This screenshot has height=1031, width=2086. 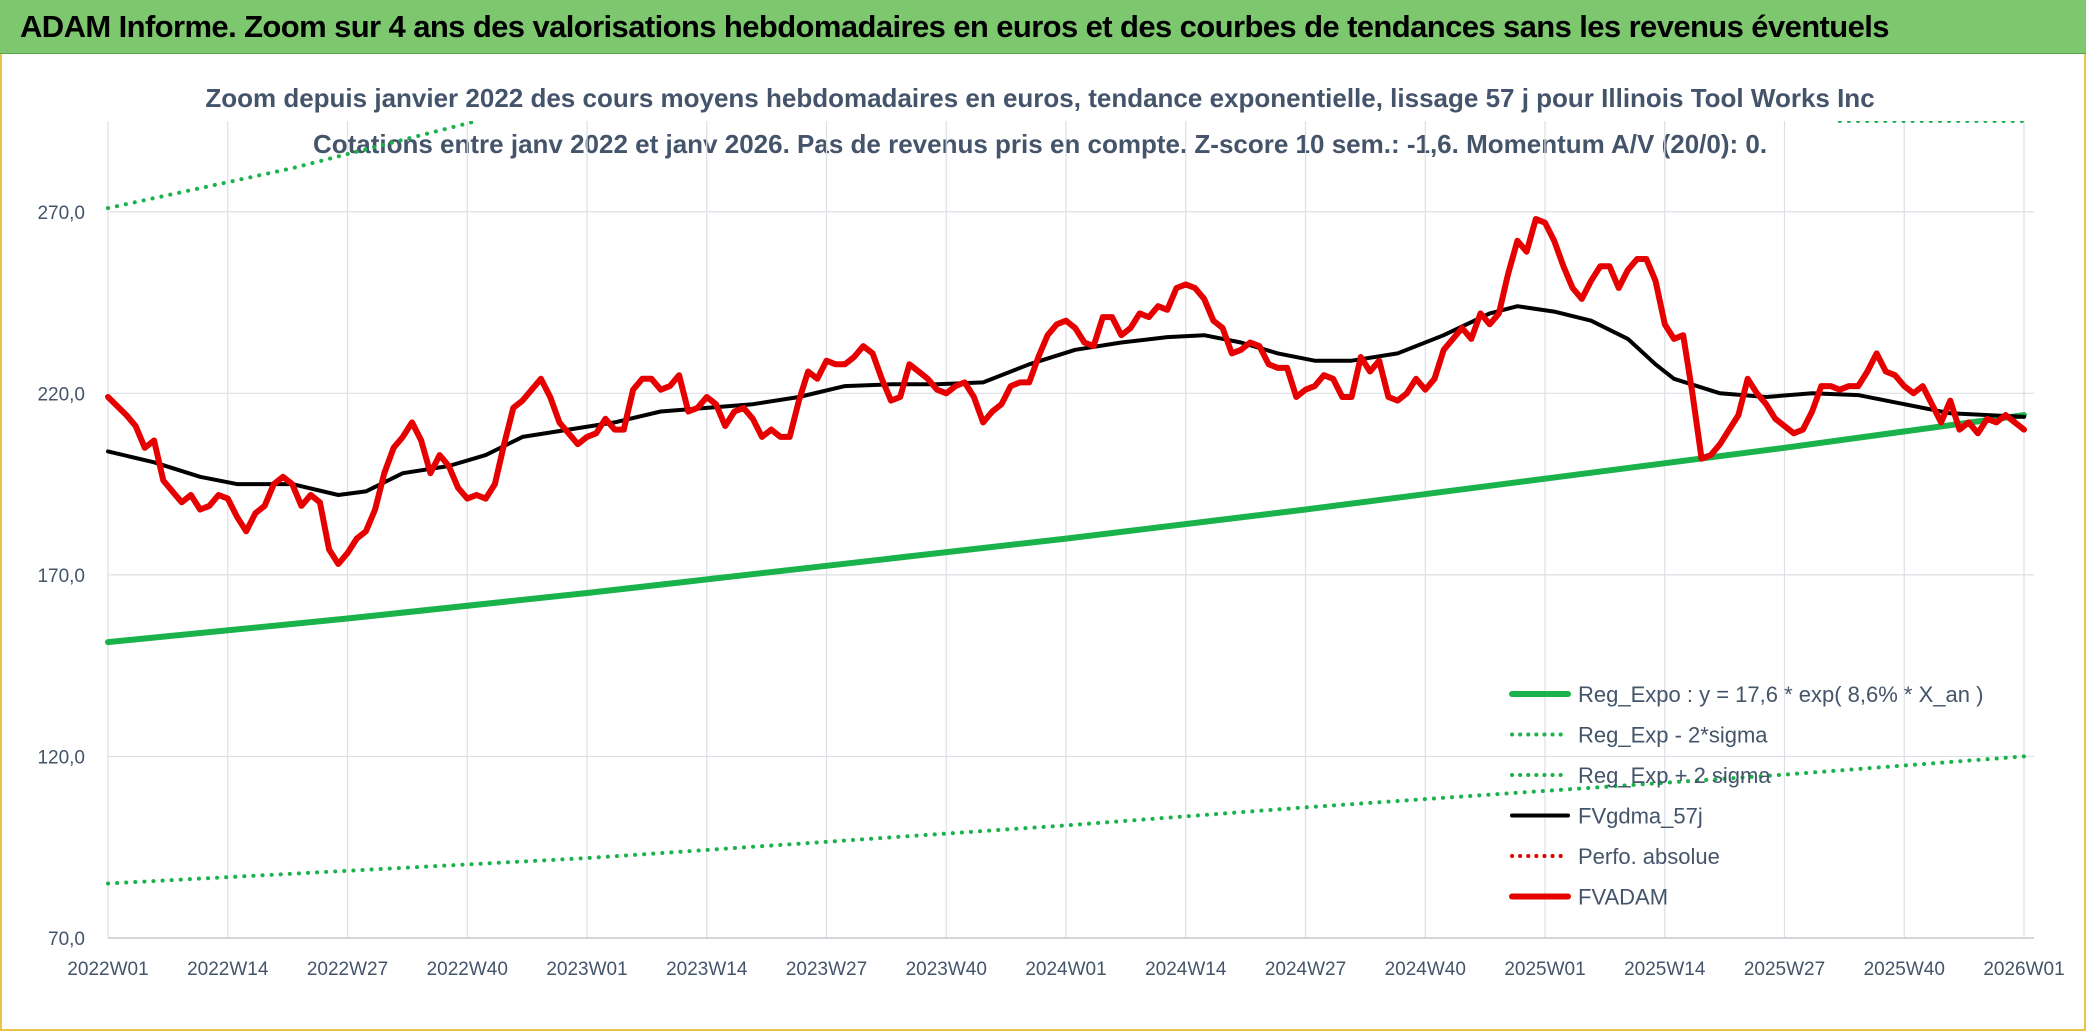 I want to click on x-tick-label: 2023W01, so click(x=586, y=969).